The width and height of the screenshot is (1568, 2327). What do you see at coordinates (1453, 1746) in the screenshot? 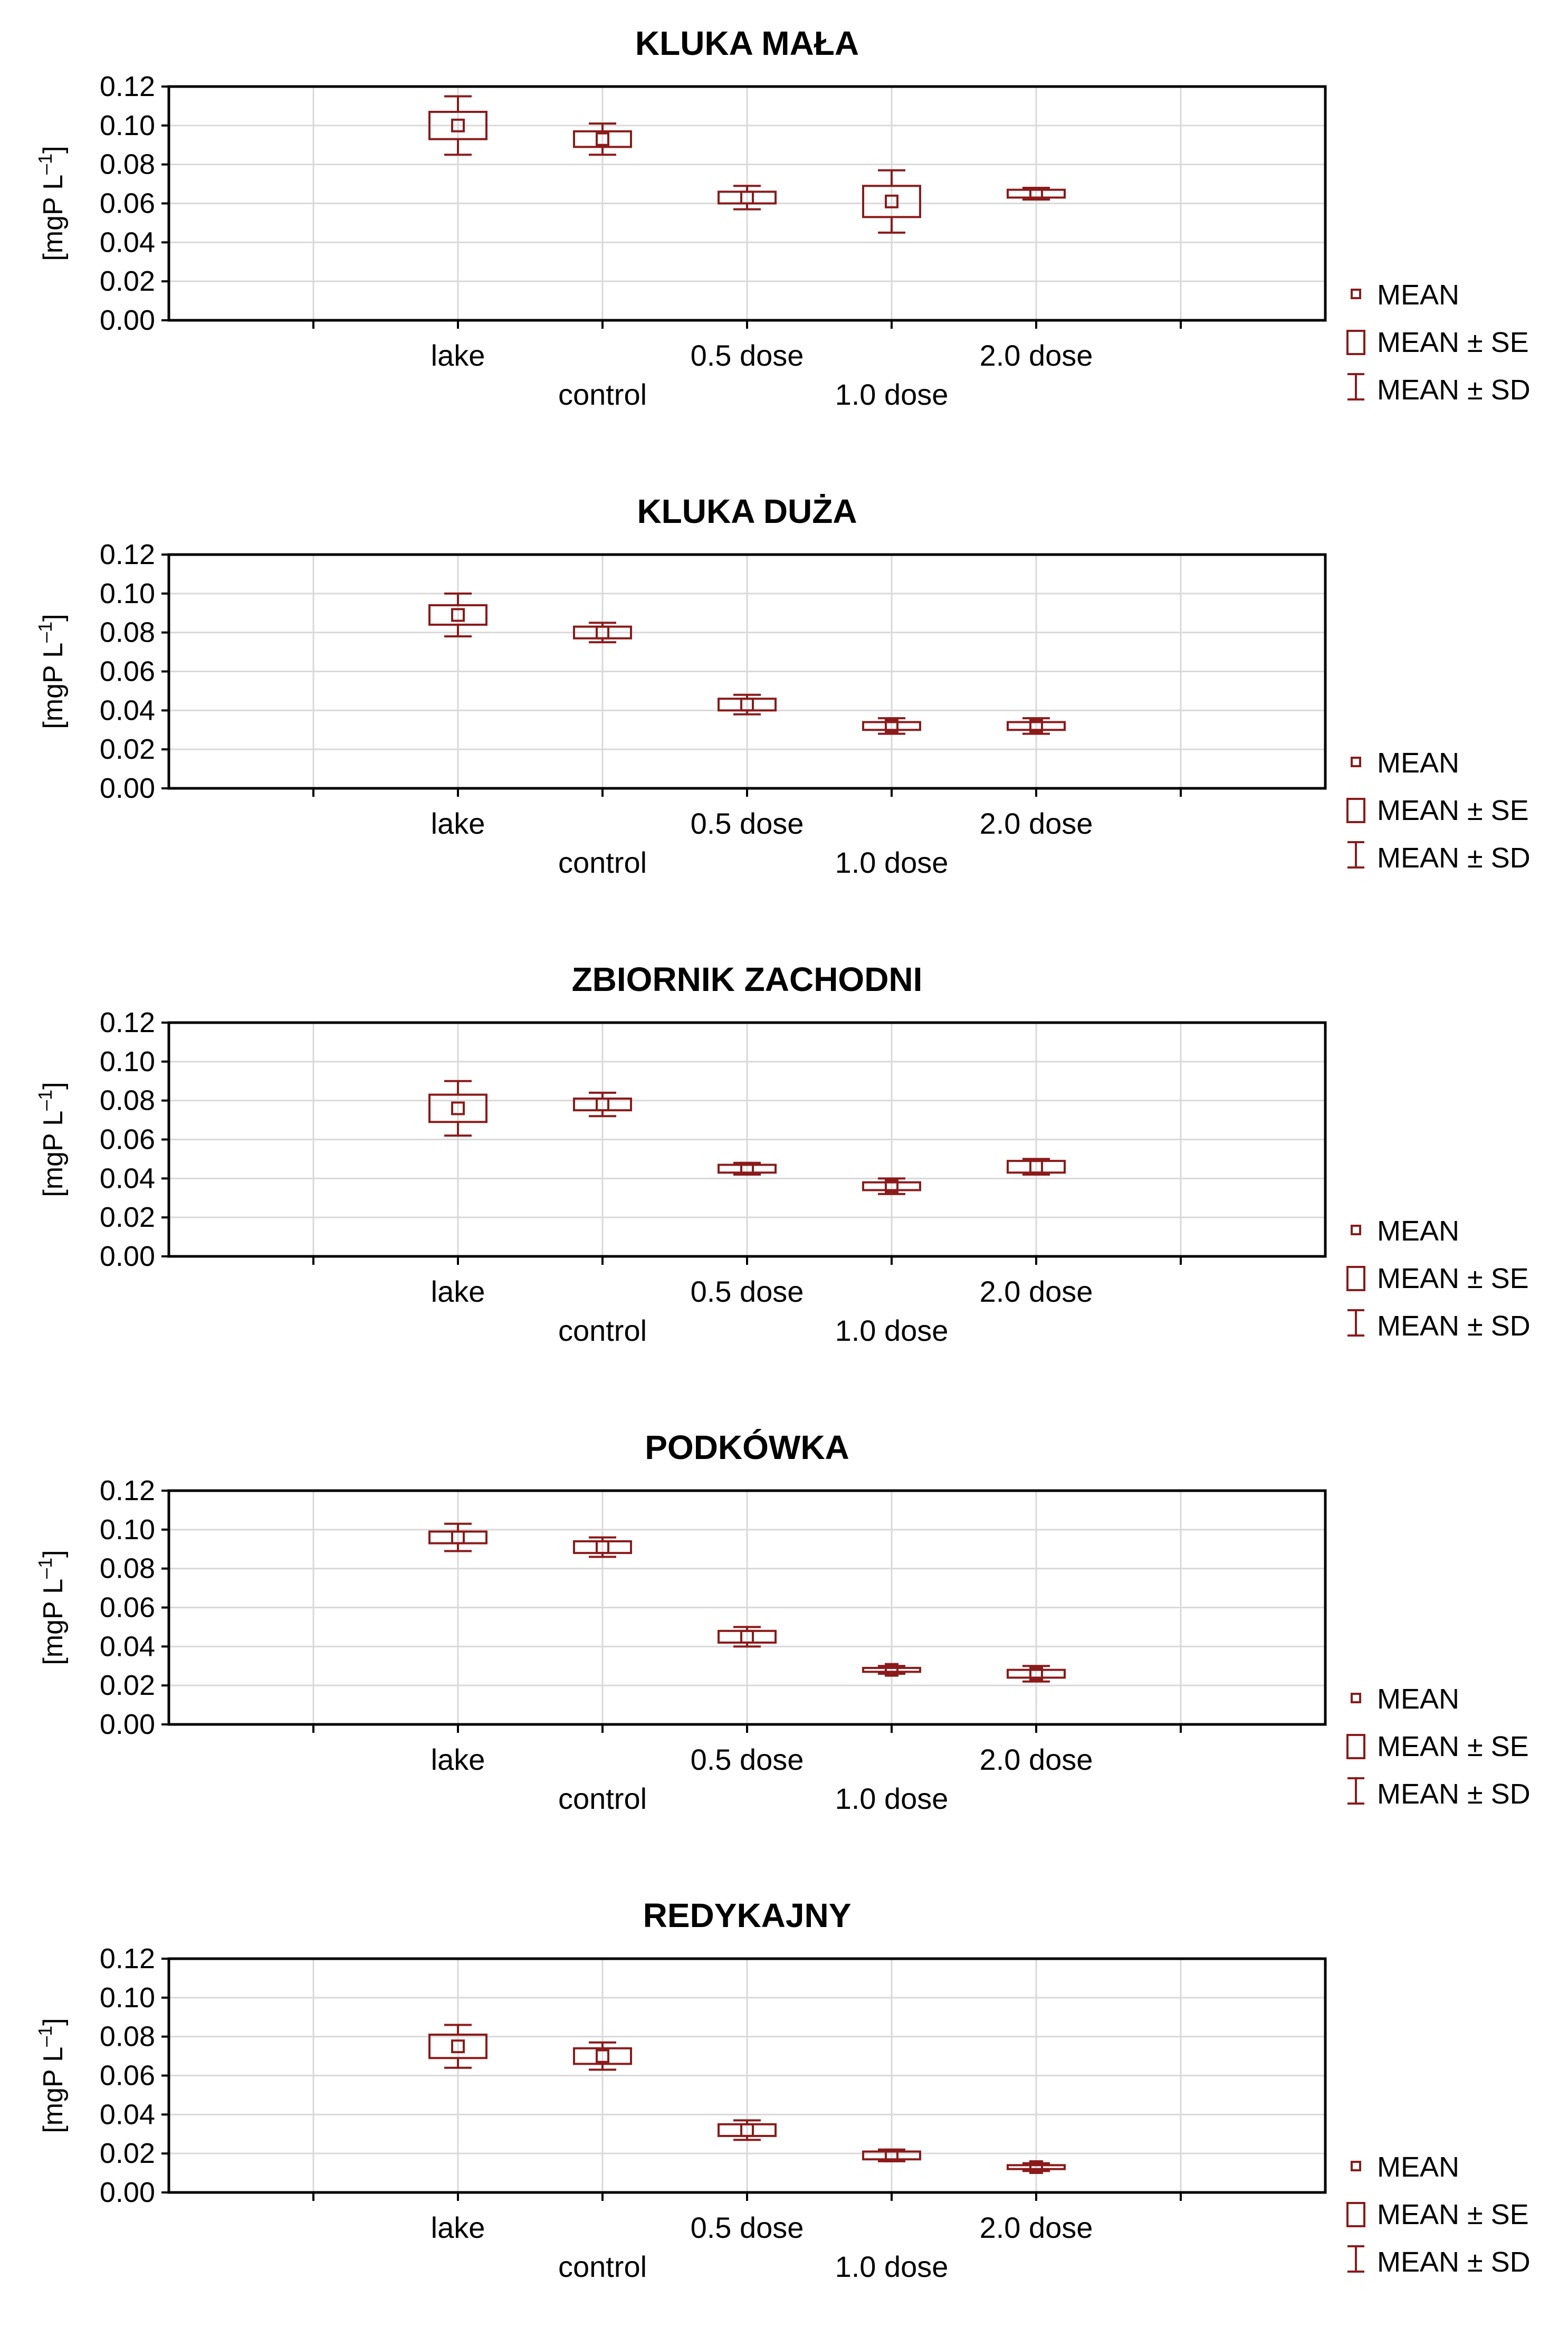
I see `legend-se-label: MEAN ± SE` at bounding box center [1453, 1746].